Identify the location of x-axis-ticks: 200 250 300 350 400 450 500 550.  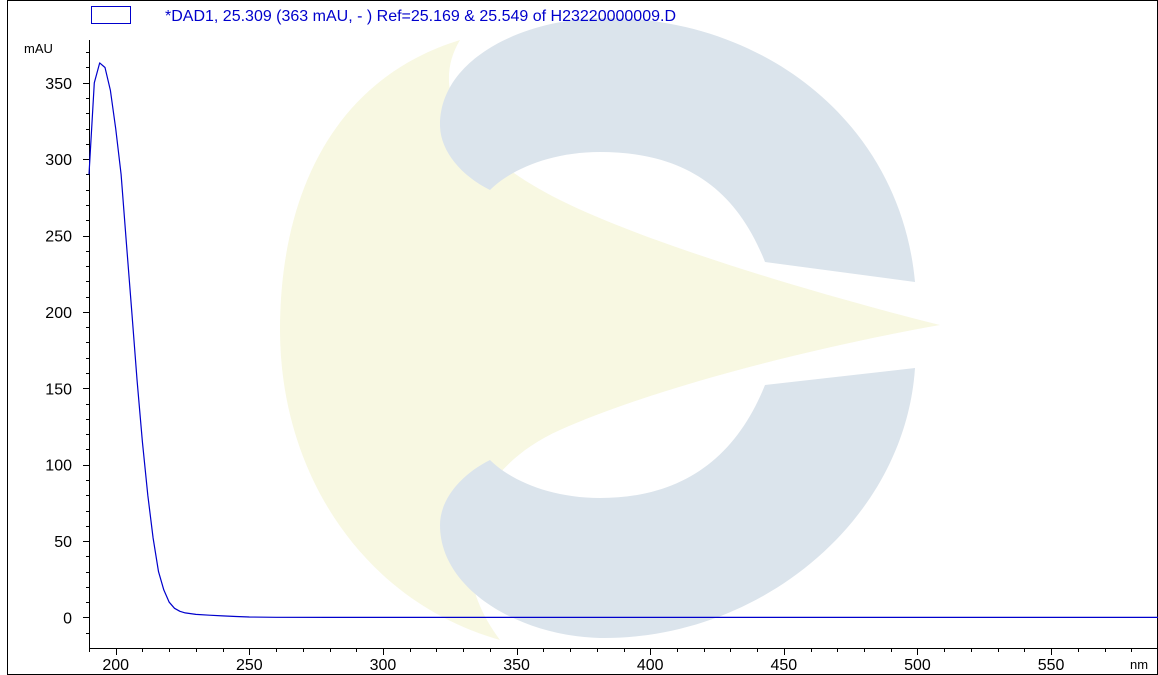
(610, 661).